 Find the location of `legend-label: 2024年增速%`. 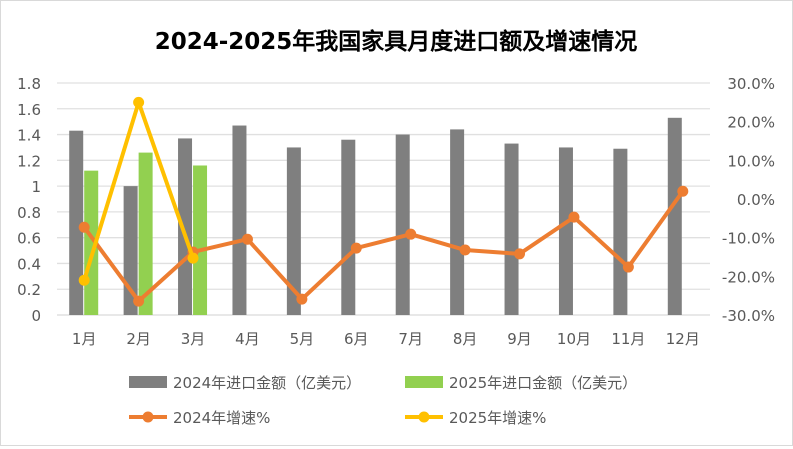

legend-label: 2024年增速% is located at coordinates (221, 418).